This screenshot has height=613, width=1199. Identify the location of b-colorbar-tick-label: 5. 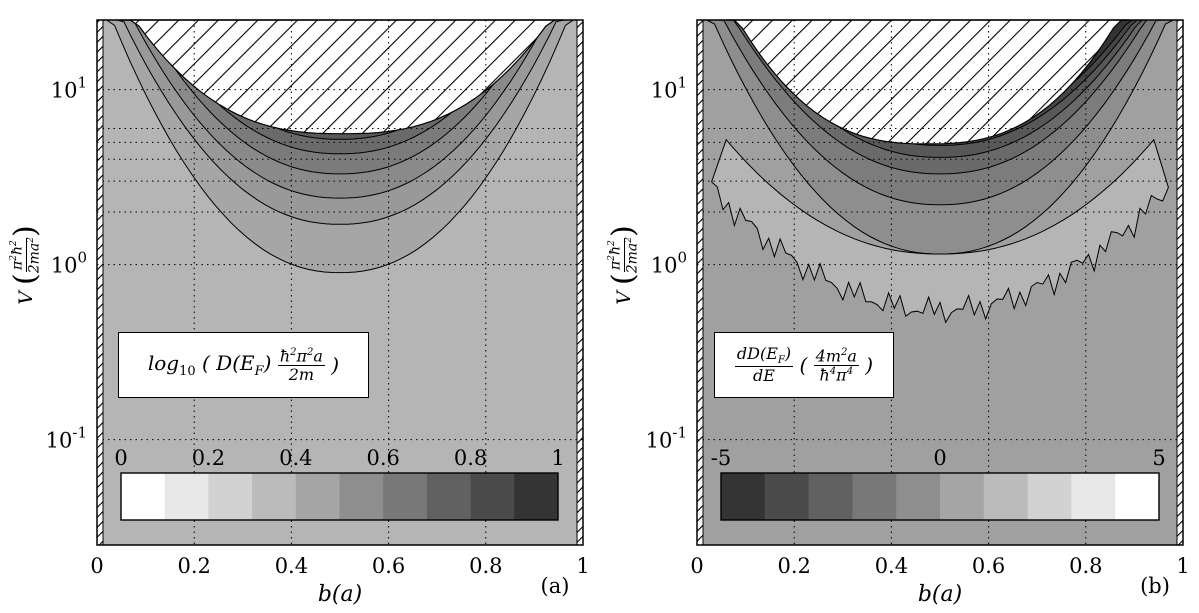
(1158, 458).